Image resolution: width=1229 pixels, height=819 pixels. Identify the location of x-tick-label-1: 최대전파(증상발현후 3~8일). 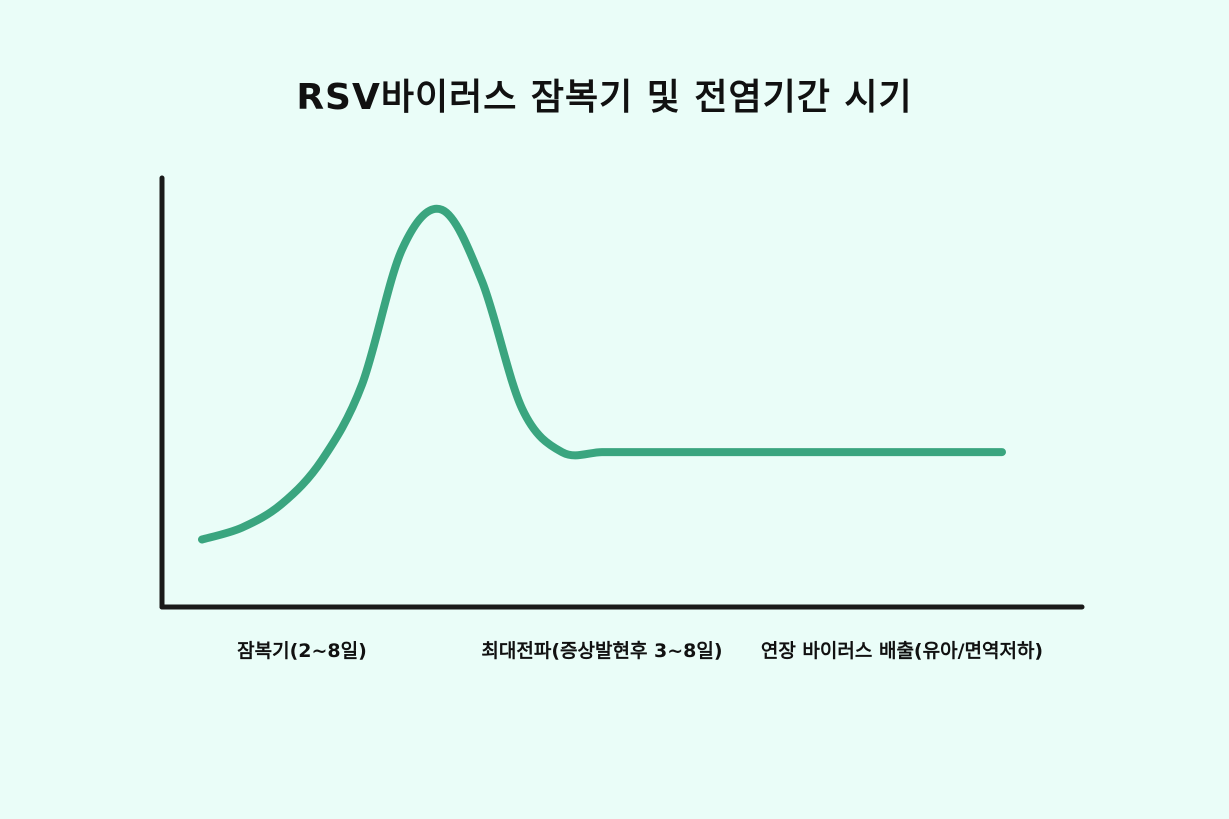
(601, 651).